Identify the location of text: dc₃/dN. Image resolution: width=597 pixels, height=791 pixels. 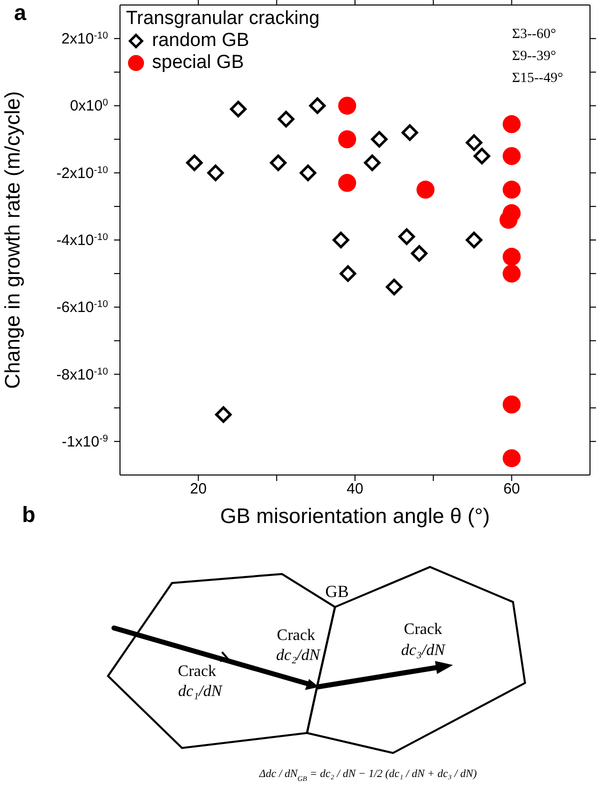
(423, 650).